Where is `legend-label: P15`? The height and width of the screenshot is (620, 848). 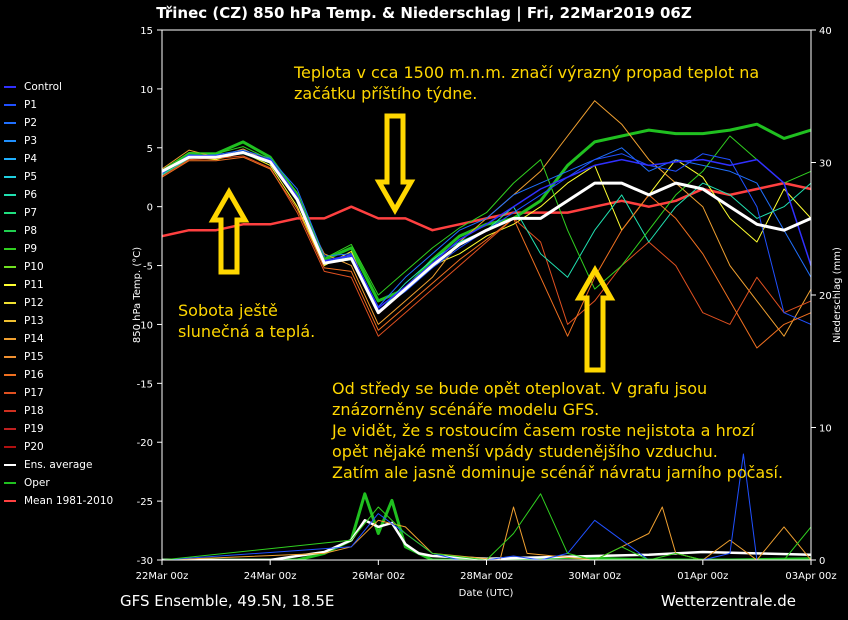 legend-label: P15 is located at coordinates (34, 357).